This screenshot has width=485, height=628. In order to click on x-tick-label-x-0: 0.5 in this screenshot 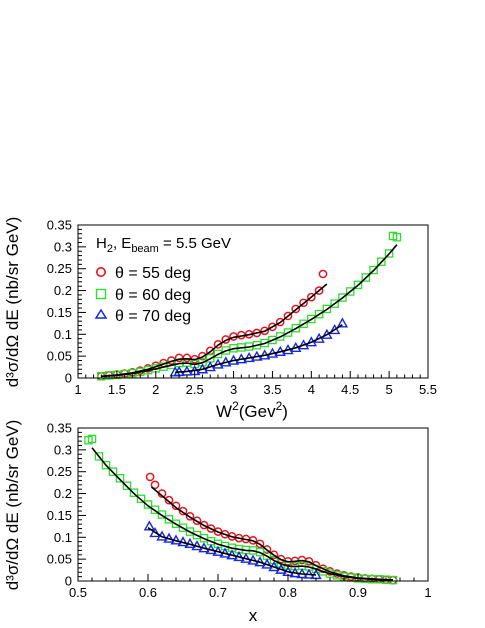, I will do `click(78, 592)`.